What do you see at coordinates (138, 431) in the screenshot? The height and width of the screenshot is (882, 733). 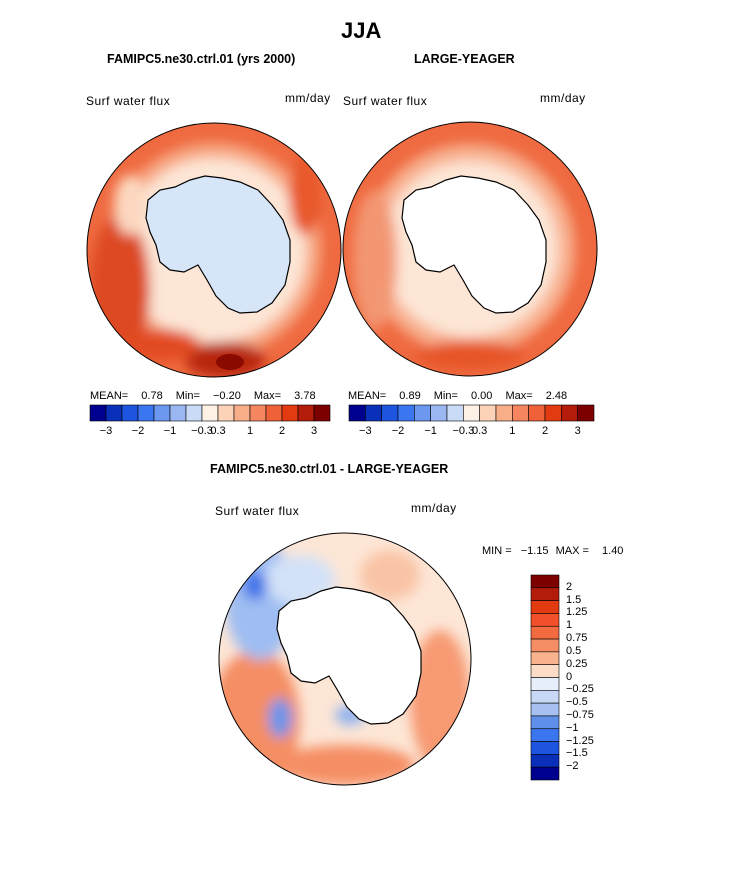 I see `colorbar-control-tick-label: −2` at bounding box center [138, 431].